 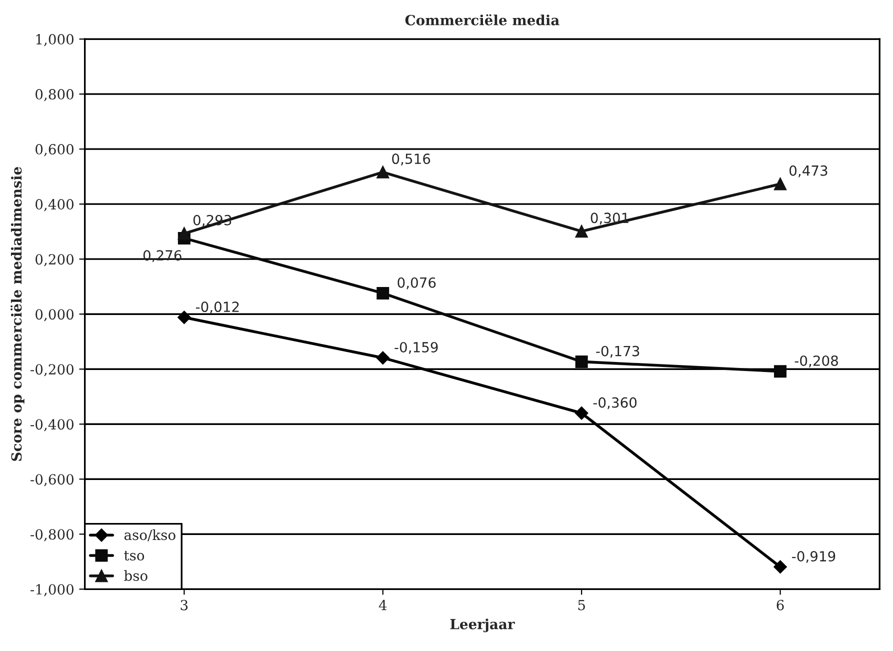 I want to click on y-tick-label: 0,200, so click(x=55, y=260).